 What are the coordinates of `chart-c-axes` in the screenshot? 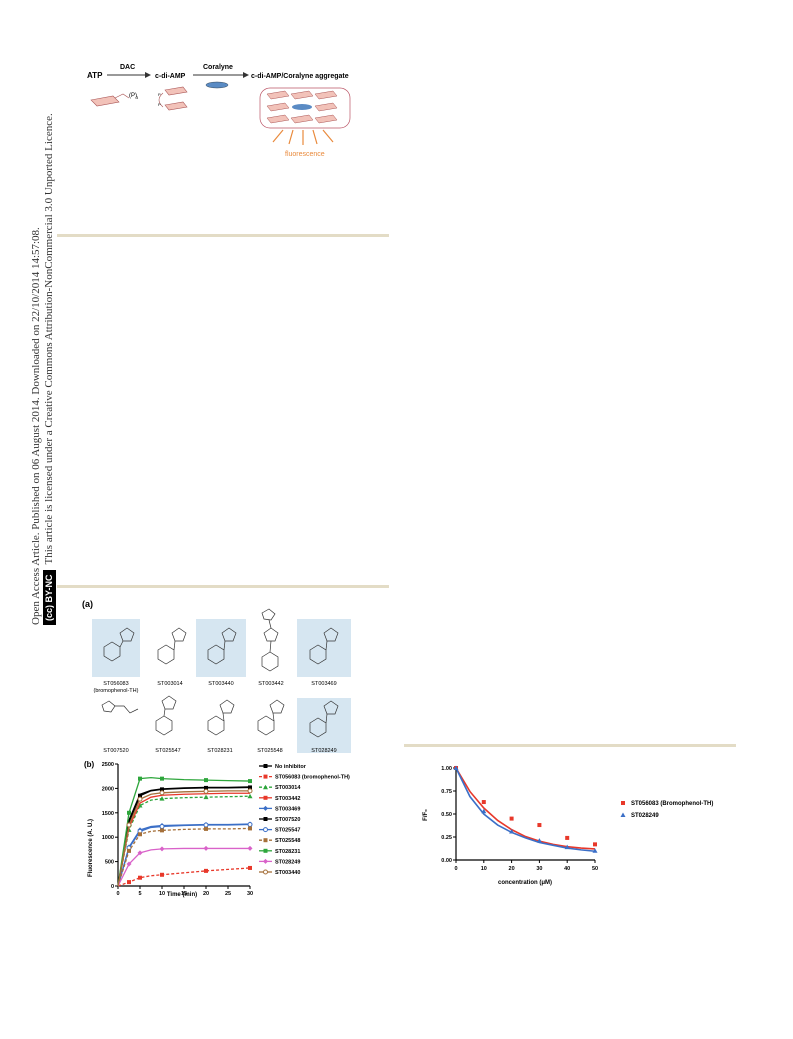 It's located at (525, 814).